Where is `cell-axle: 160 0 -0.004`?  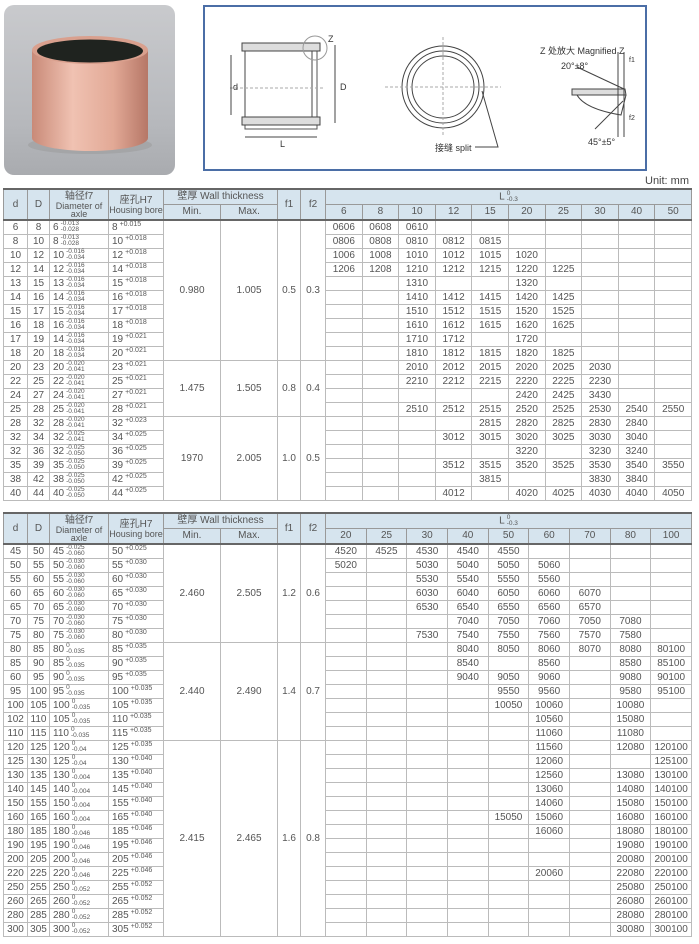
cell-axle: 160 0 -0.004 is located at coordinates (79, 817).